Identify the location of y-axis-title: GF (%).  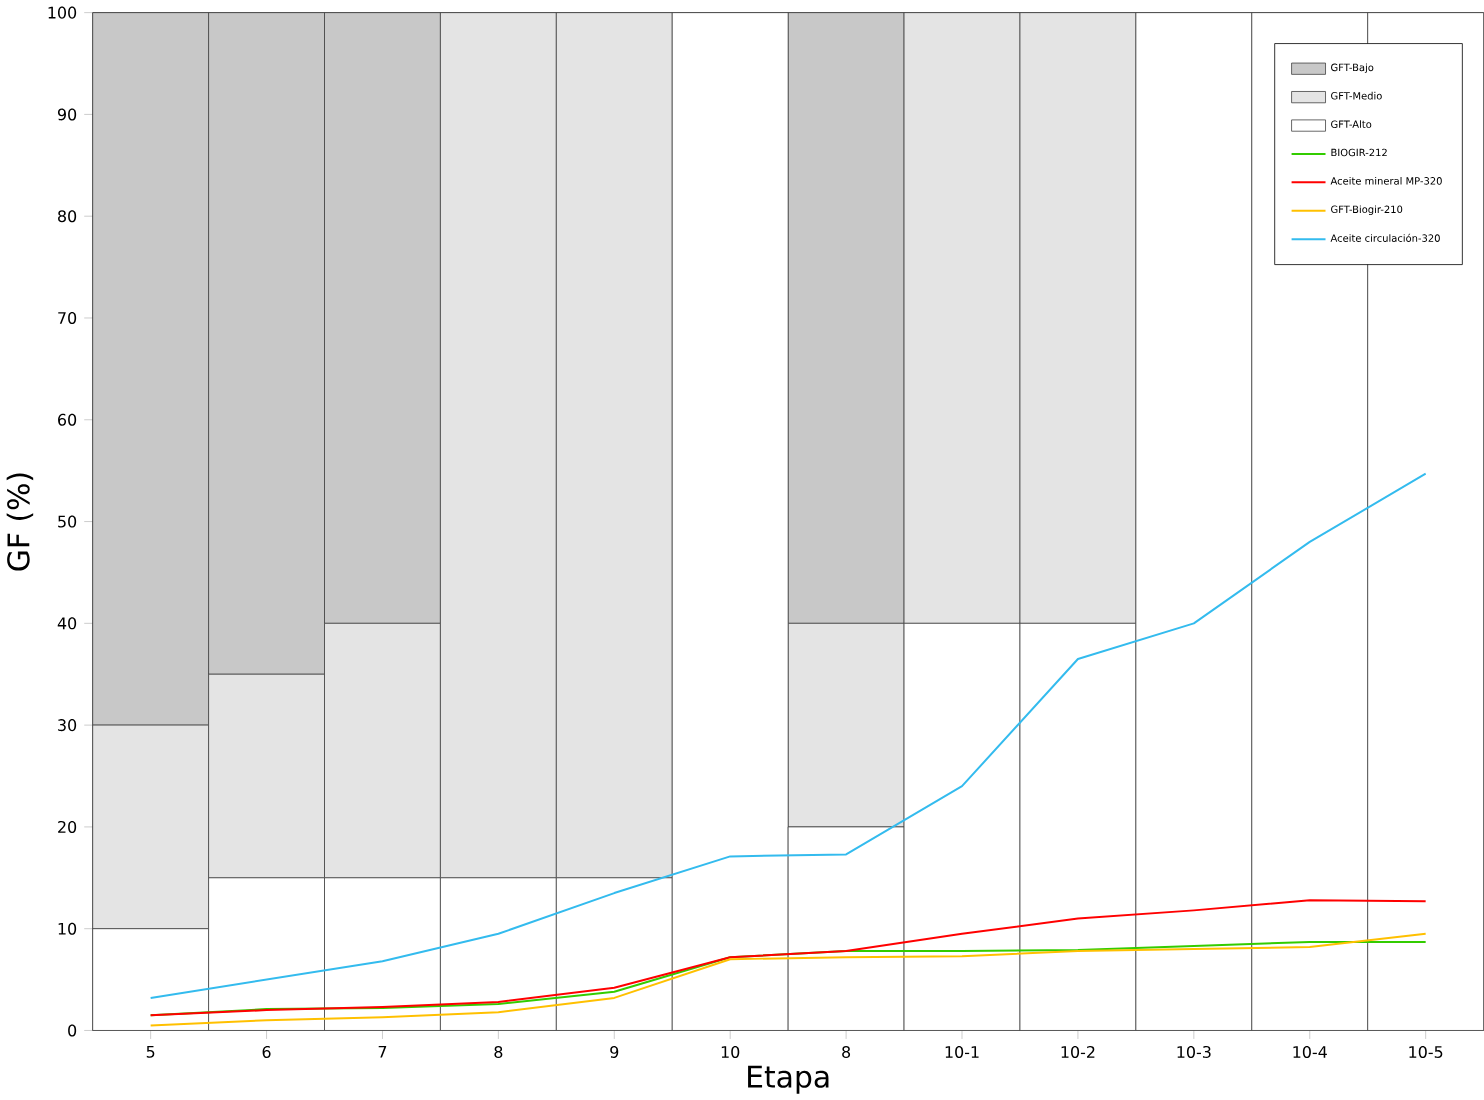
(20, 522).